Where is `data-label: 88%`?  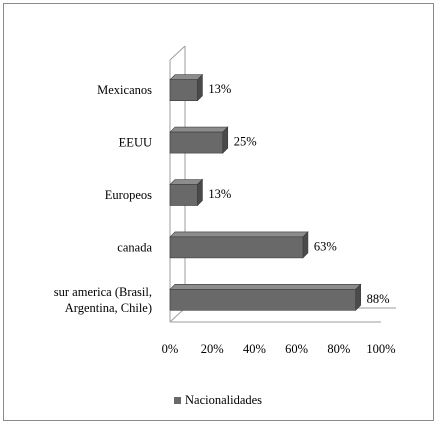 data-label: 88% is located at coordinates (378, 299).